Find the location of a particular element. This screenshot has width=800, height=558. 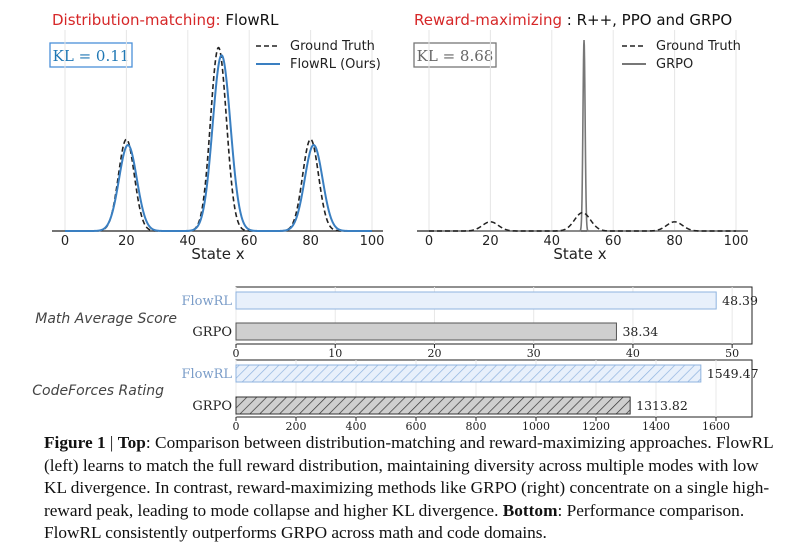

math-category-grpo: GRPO is located at coordinates (212, 332).